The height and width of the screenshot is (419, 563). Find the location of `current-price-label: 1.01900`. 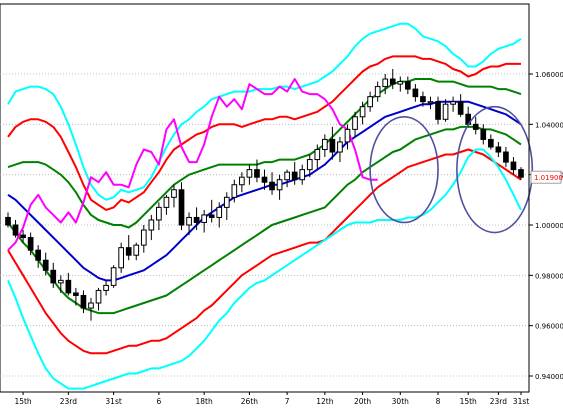

current-price-label: 1.01900 is located at coordinates (548, 178).